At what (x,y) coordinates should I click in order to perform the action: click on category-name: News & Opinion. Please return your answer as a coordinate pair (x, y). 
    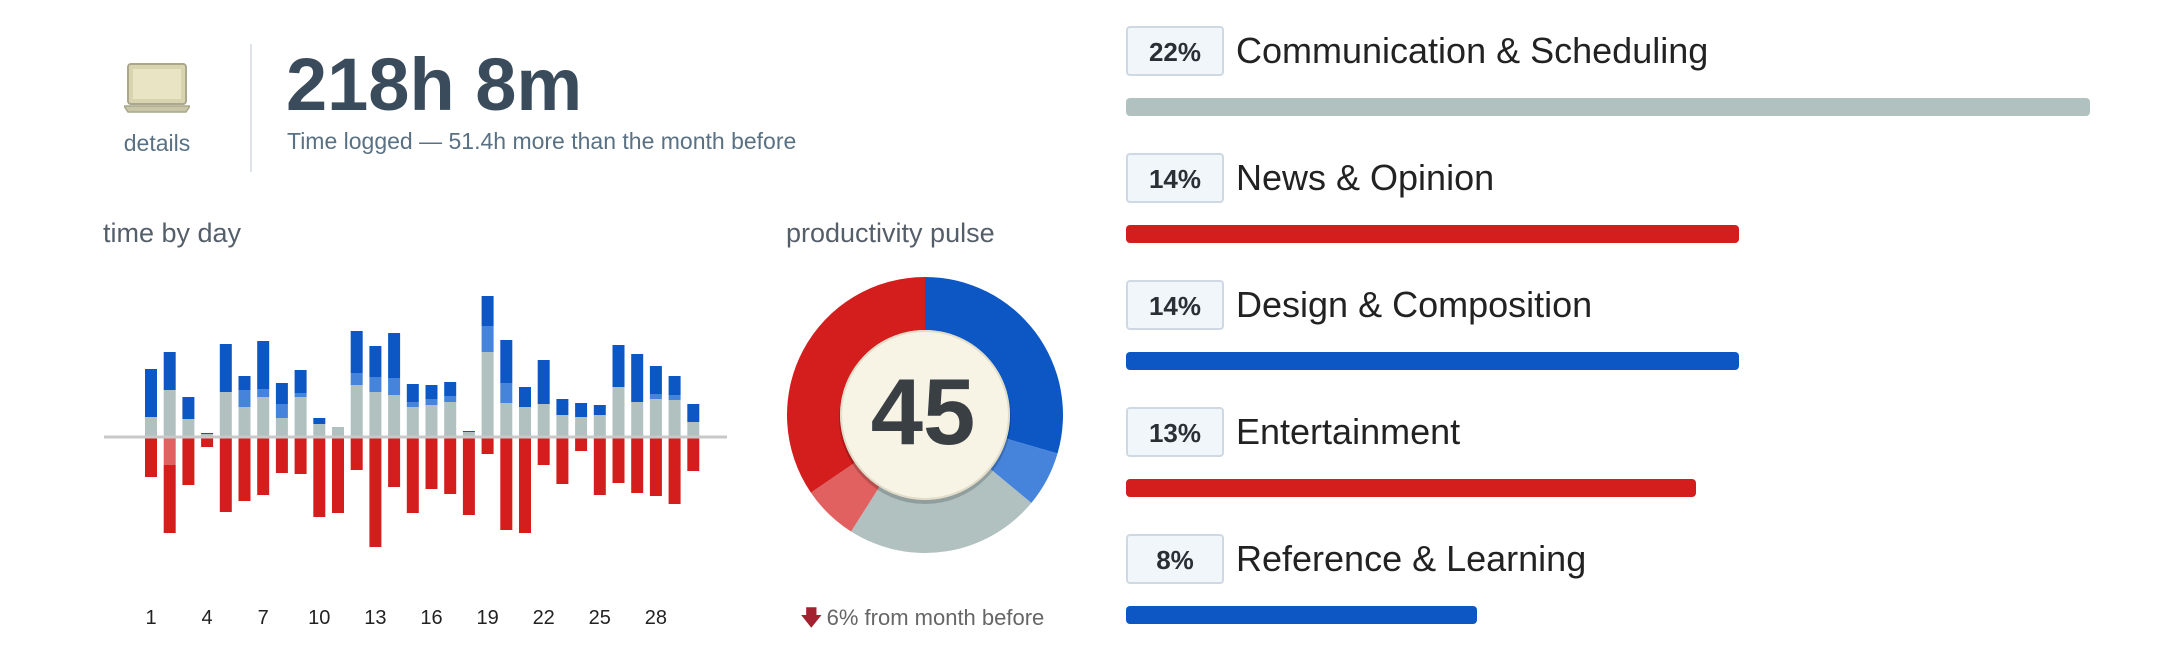
    Looking at the image, I should click on (1365, 177).